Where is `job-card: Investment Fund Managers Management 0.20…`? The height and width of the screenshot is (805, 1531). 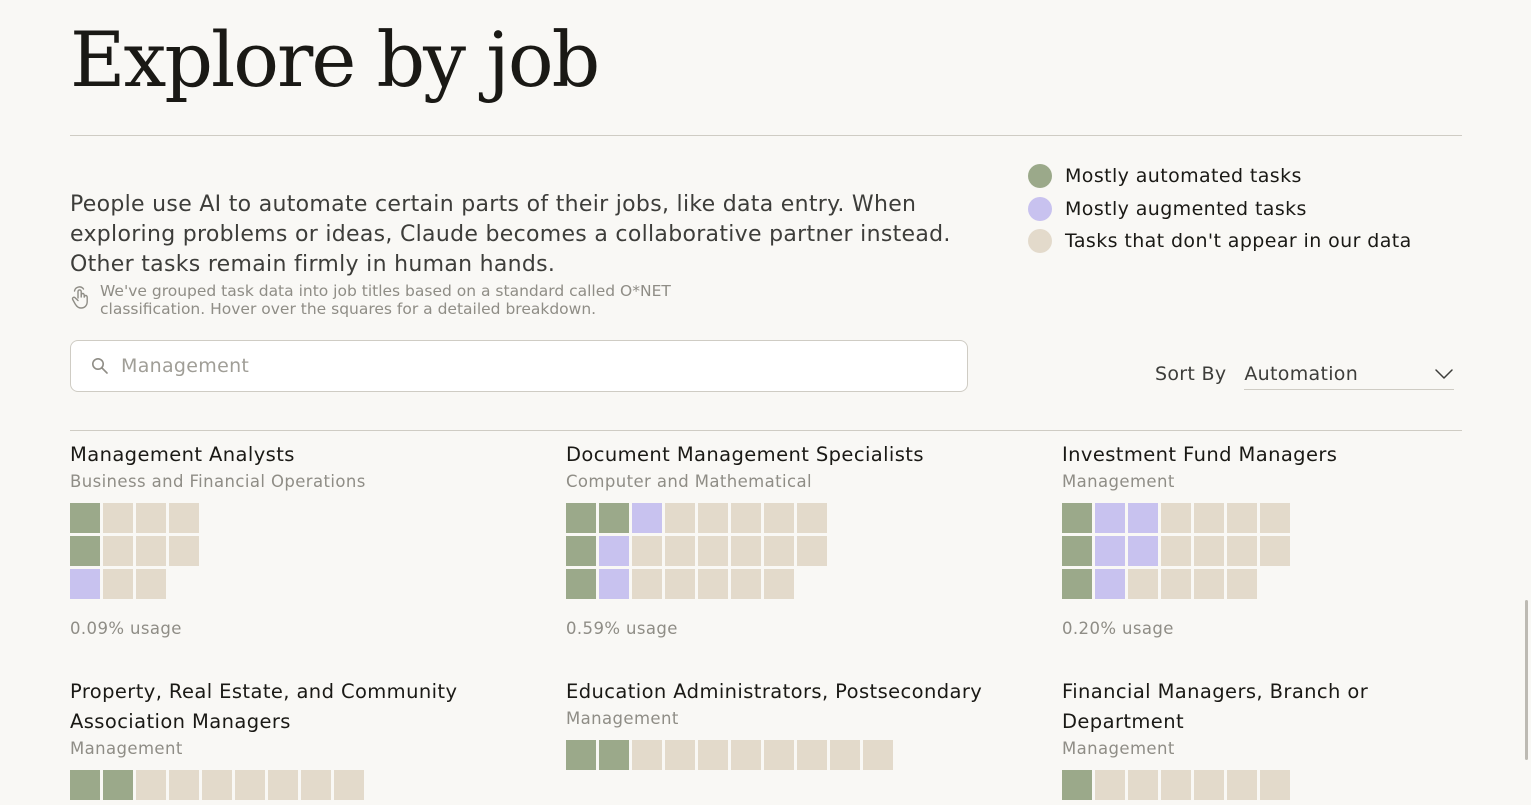
job-card: Investment Fund Managers Management 0.20… is located at coordinates (1272, 539).